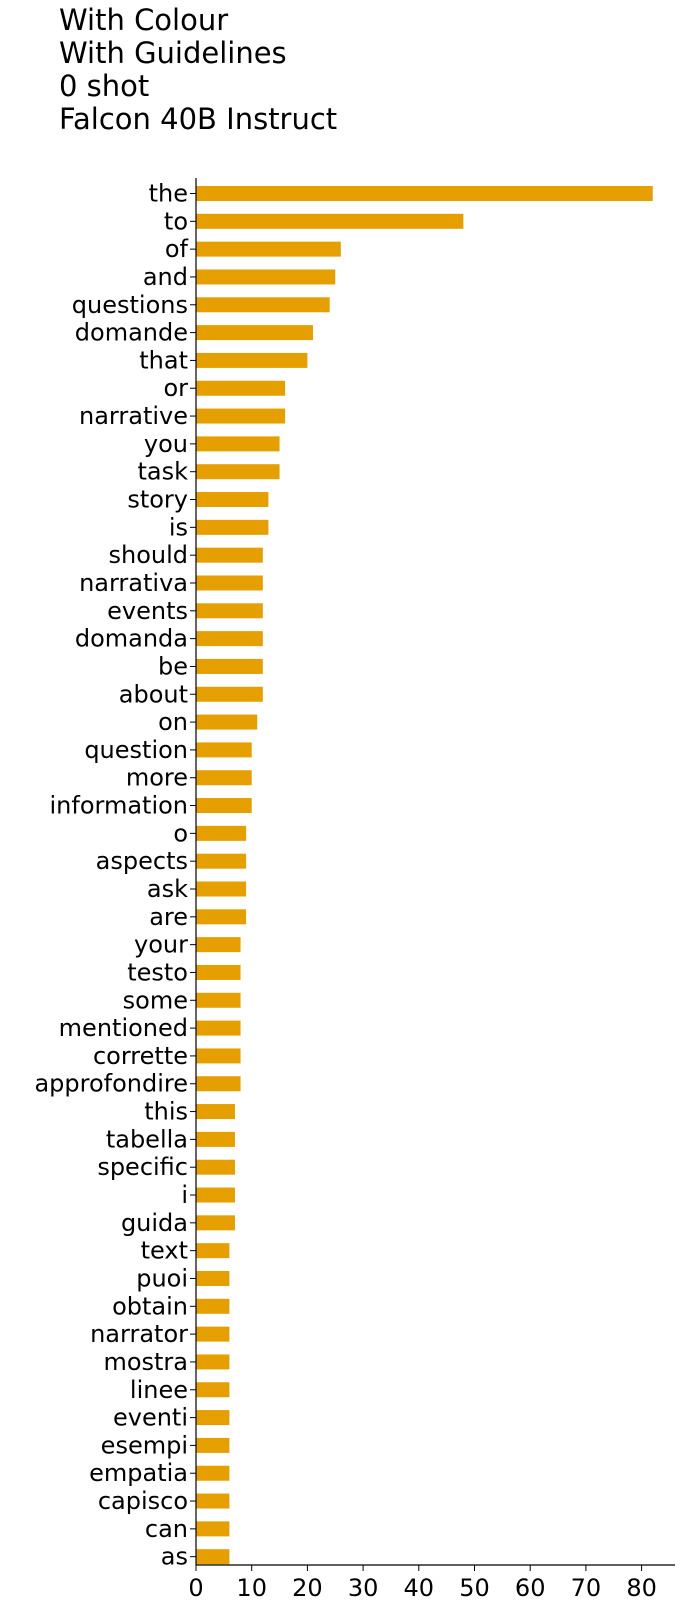 Image resolution: width=683 pixels, height=1614 pixels. What do you see at coordinates (142, 861) in the screenshot?
I see `category-label: aspects` at bounding box center [142, 861].